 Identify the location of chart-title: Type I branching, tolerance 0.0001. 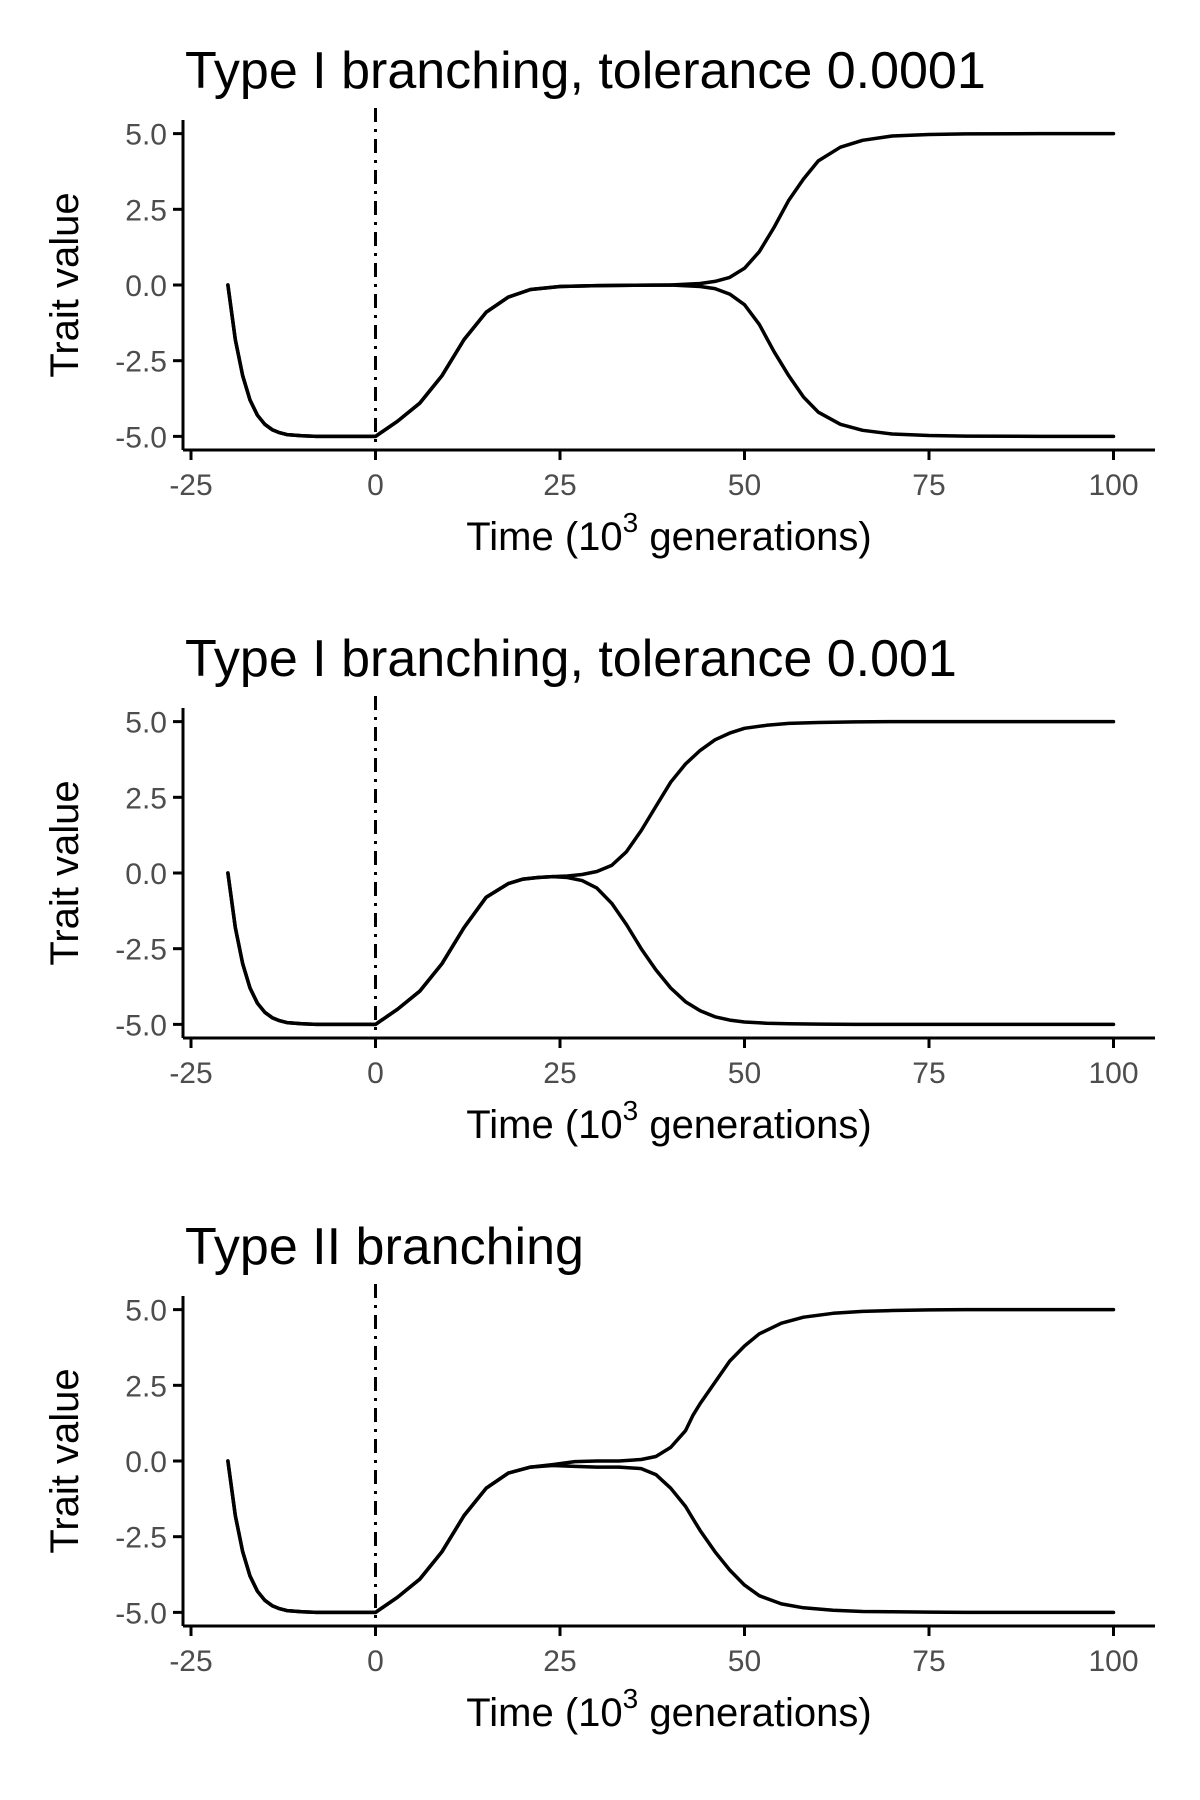
(585, 71).